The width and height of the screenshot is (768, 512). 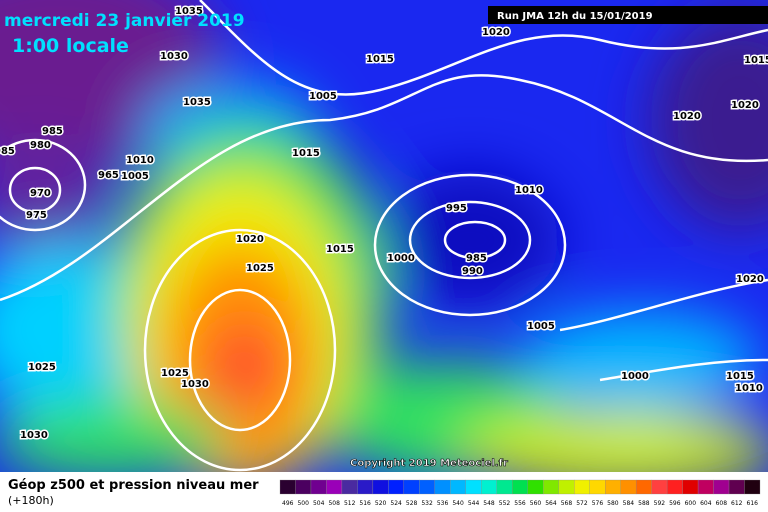 What do you see at coordinates (660, 503) in the screenshot?
I see `scale-label: 592` at bounding box center [660, 503].